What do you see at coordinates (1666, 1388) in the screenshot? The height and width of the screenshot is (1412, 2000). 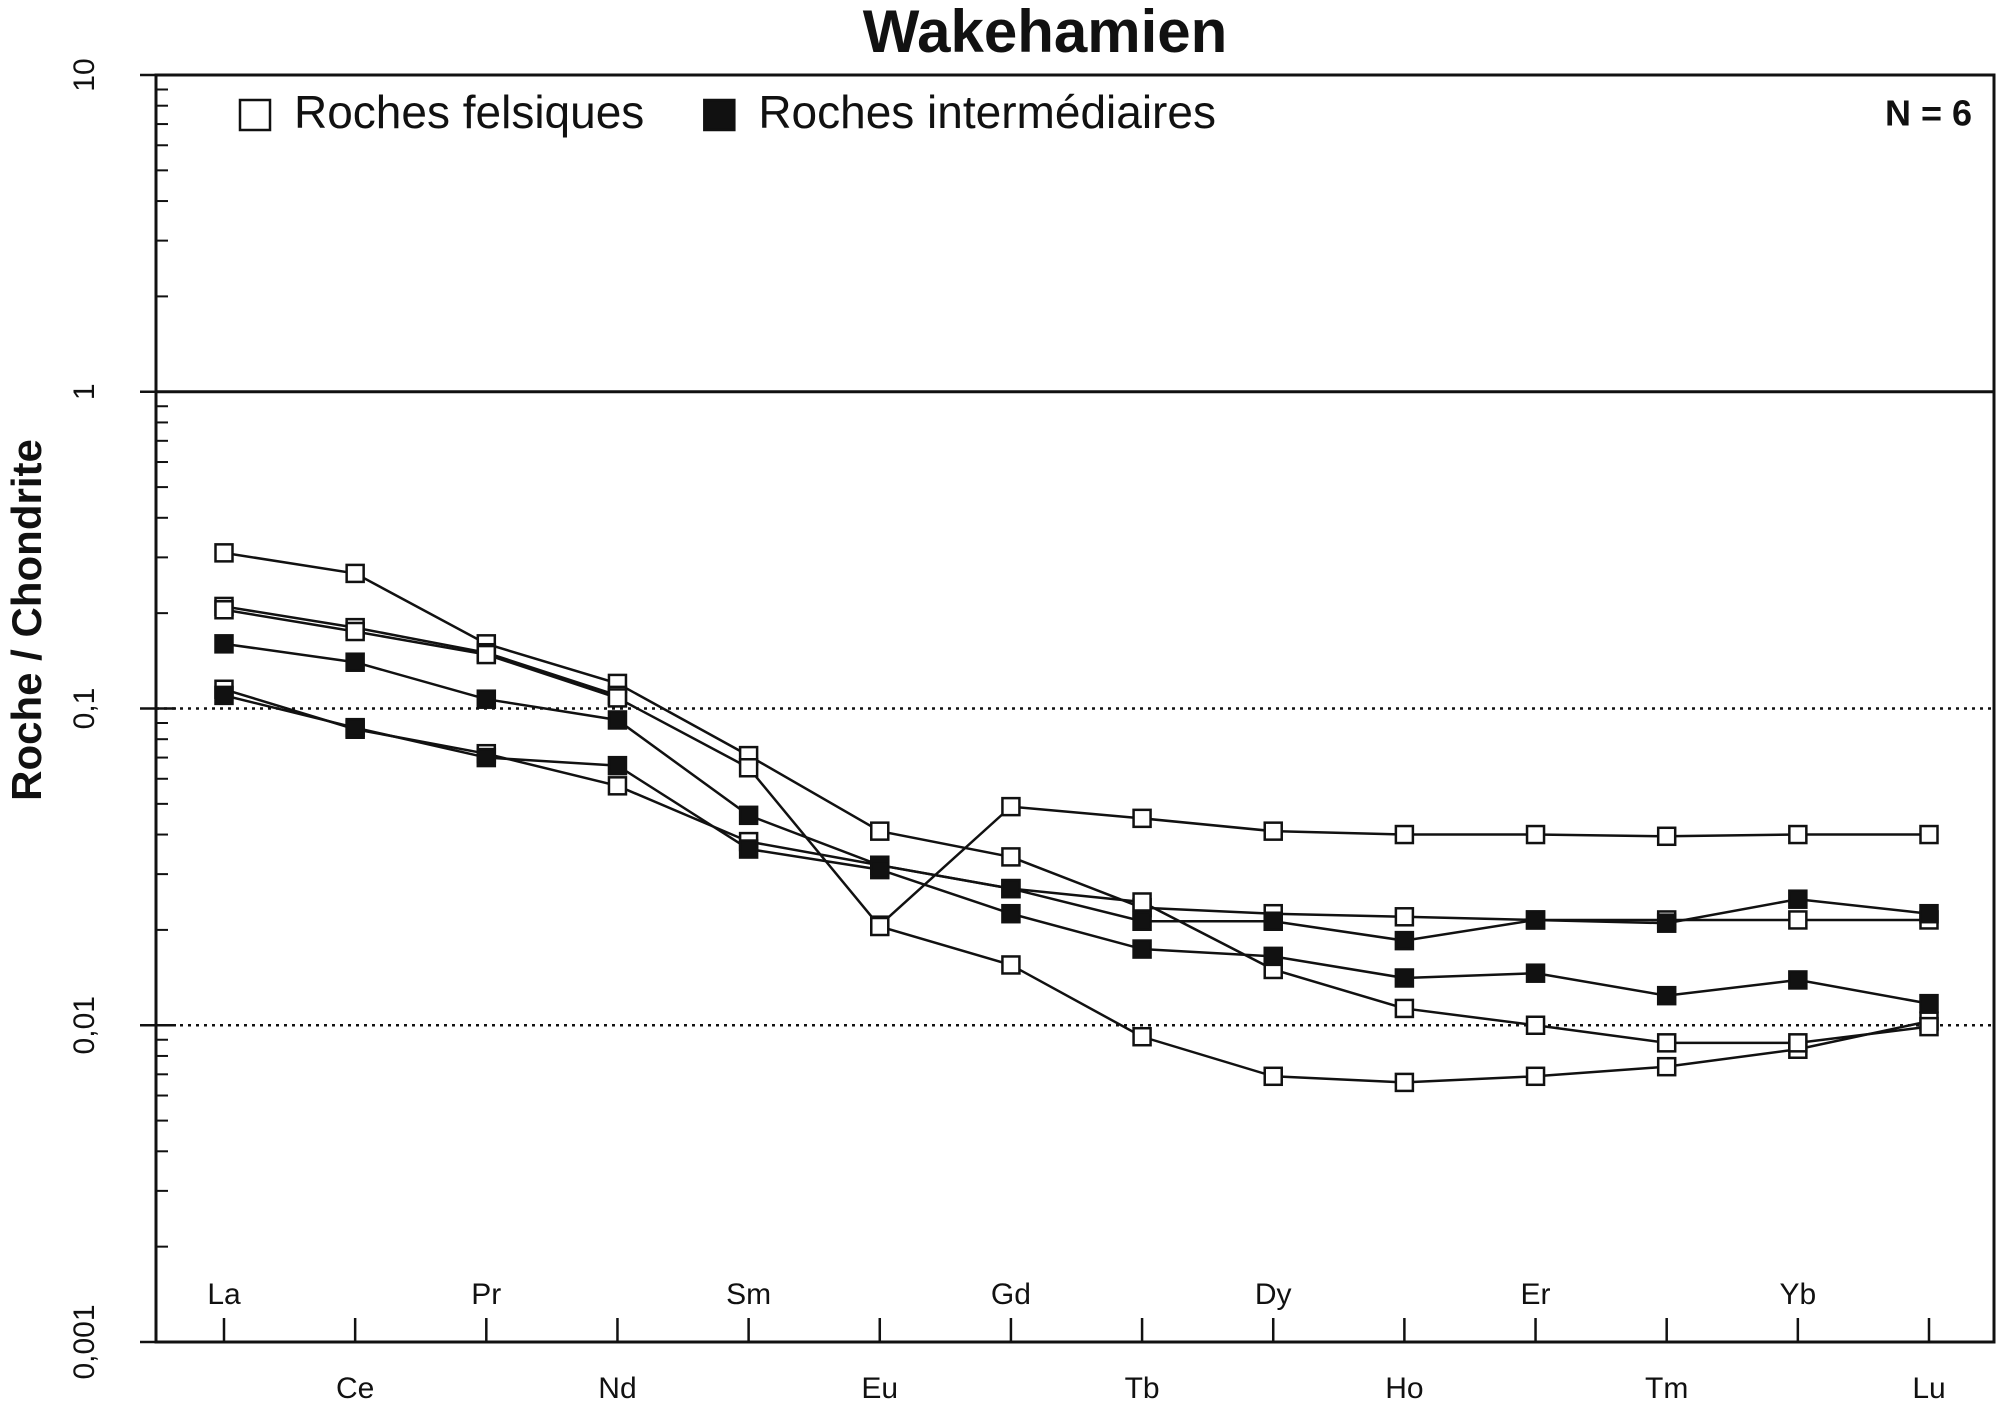 I see `x-tick-label: Tm` at bounding box center [1666, 1388].